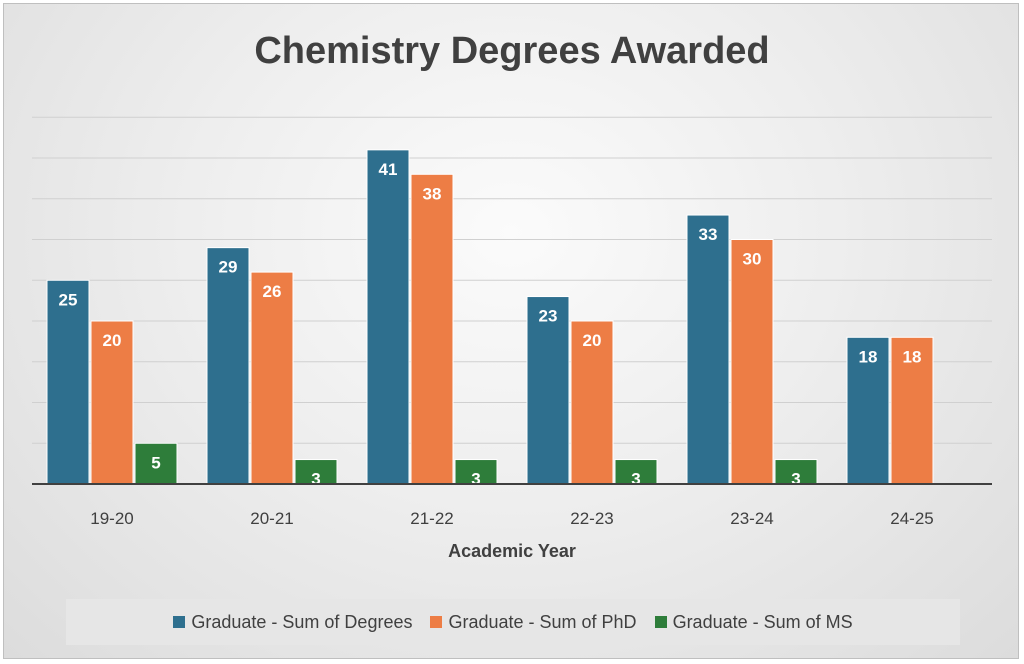 The width and height of the screenshot is (1024, 664). I want to click on bar-value-label: 25, so click(68, 299).